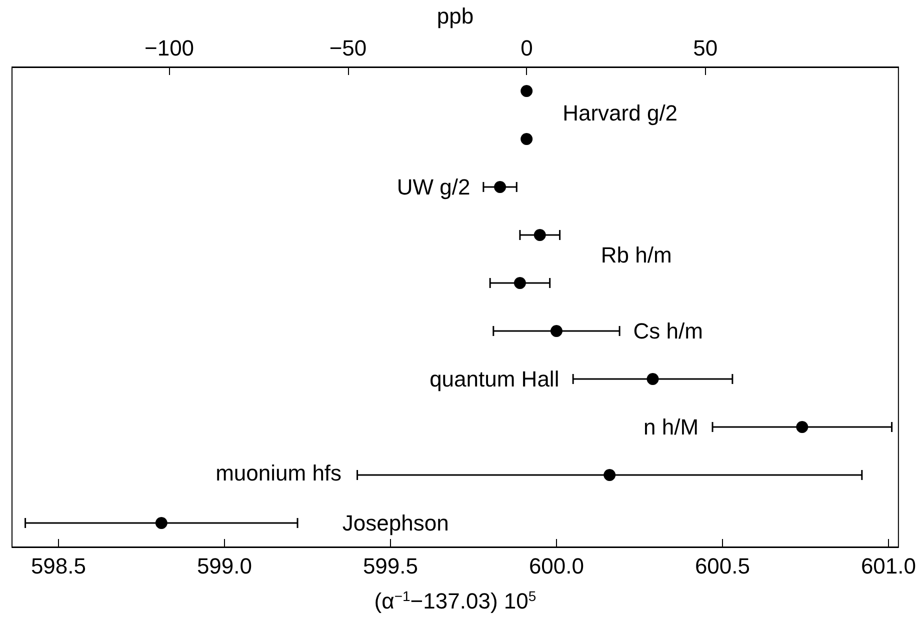 This screenshot has width=919, height=632. What do you see at coordinates (169, 48) in the screenshot?
I see `x2-tick-label: −100` at bounding box center [169, 48].